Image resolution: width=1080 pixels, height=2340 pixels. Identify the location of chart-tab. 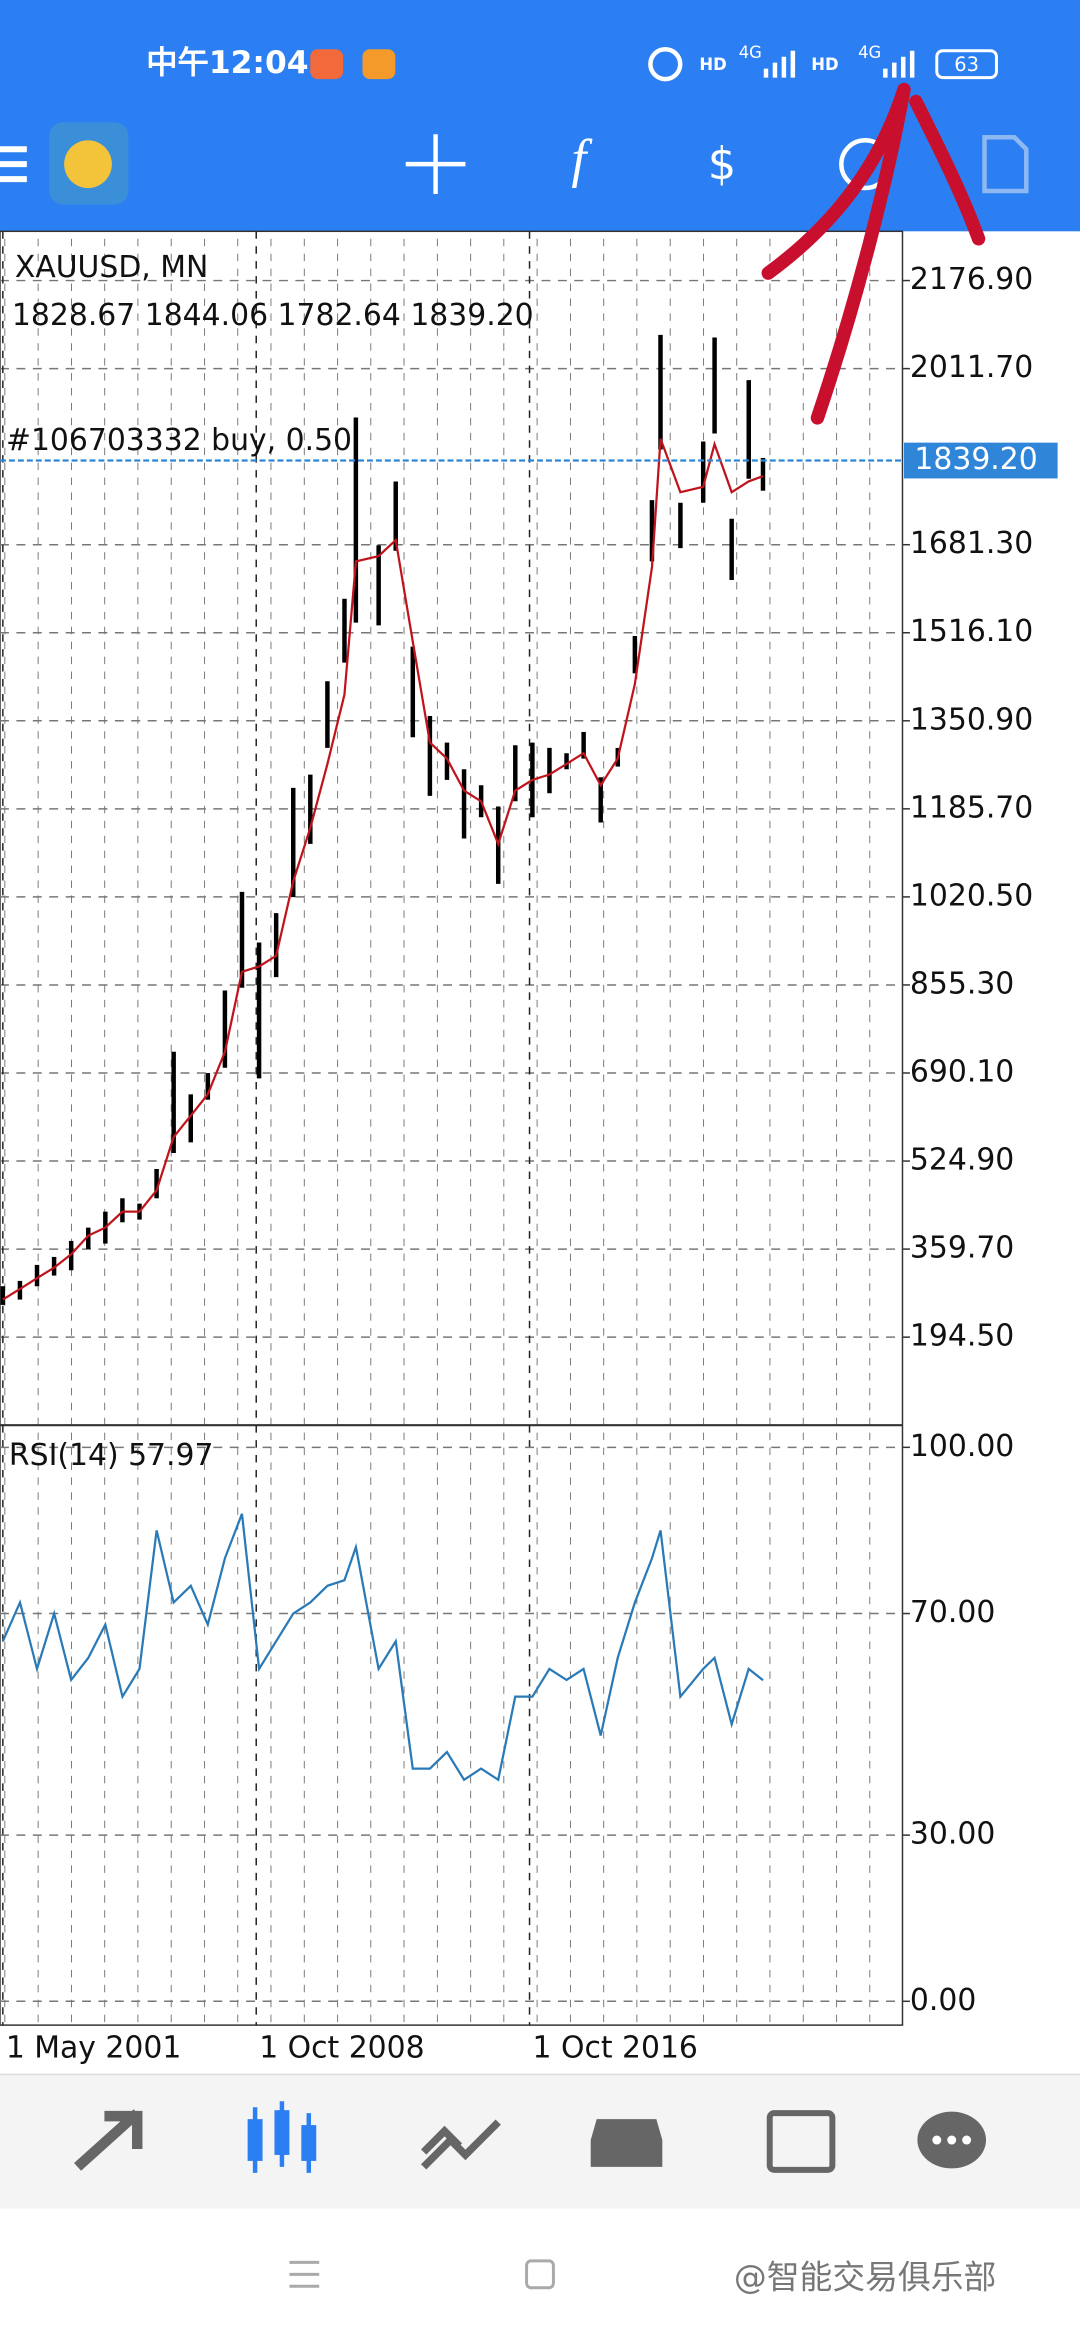
(282, 2137).